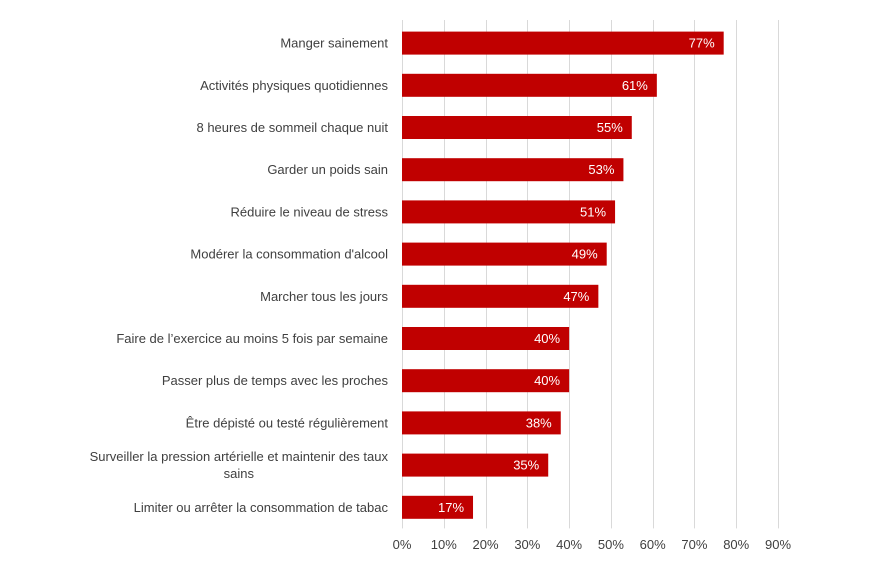  Describe the element at coordinates (444, 544) in the screenshot. I see `x-tick-label: 10%` at that location.